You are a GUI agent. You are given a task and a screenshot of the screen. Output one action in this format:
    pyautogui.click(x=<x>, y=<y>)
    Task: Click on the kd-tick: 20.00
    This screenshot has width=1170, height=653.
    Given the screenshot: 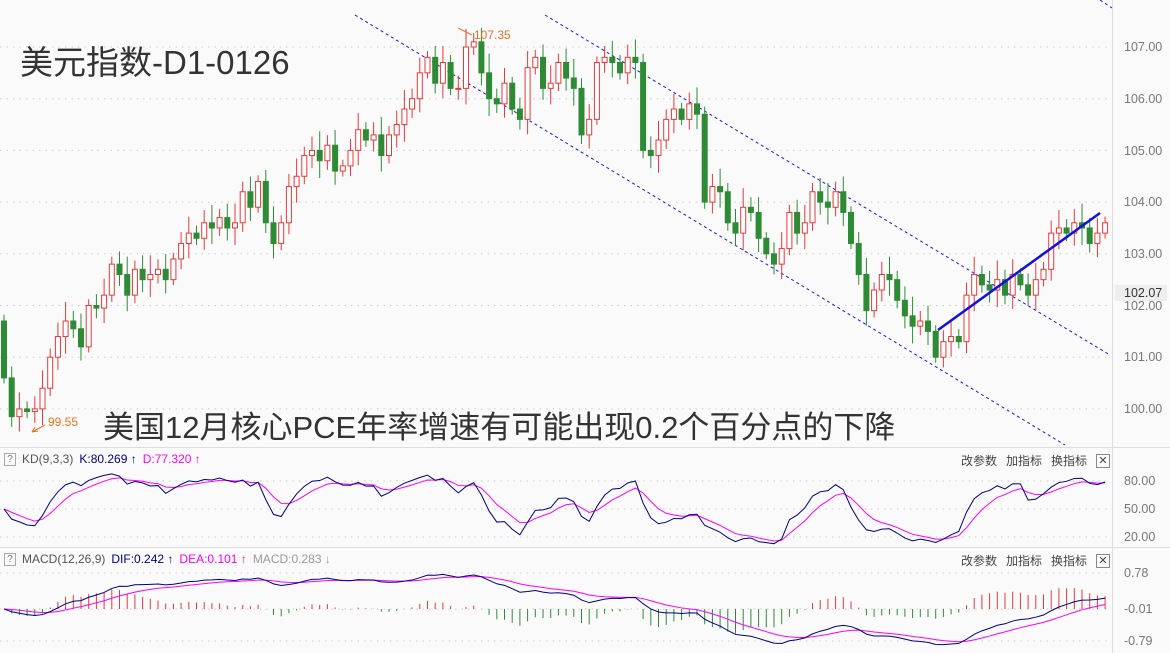 What is the action you would take?
    pyautogui.click(x=1140, y=537)
    